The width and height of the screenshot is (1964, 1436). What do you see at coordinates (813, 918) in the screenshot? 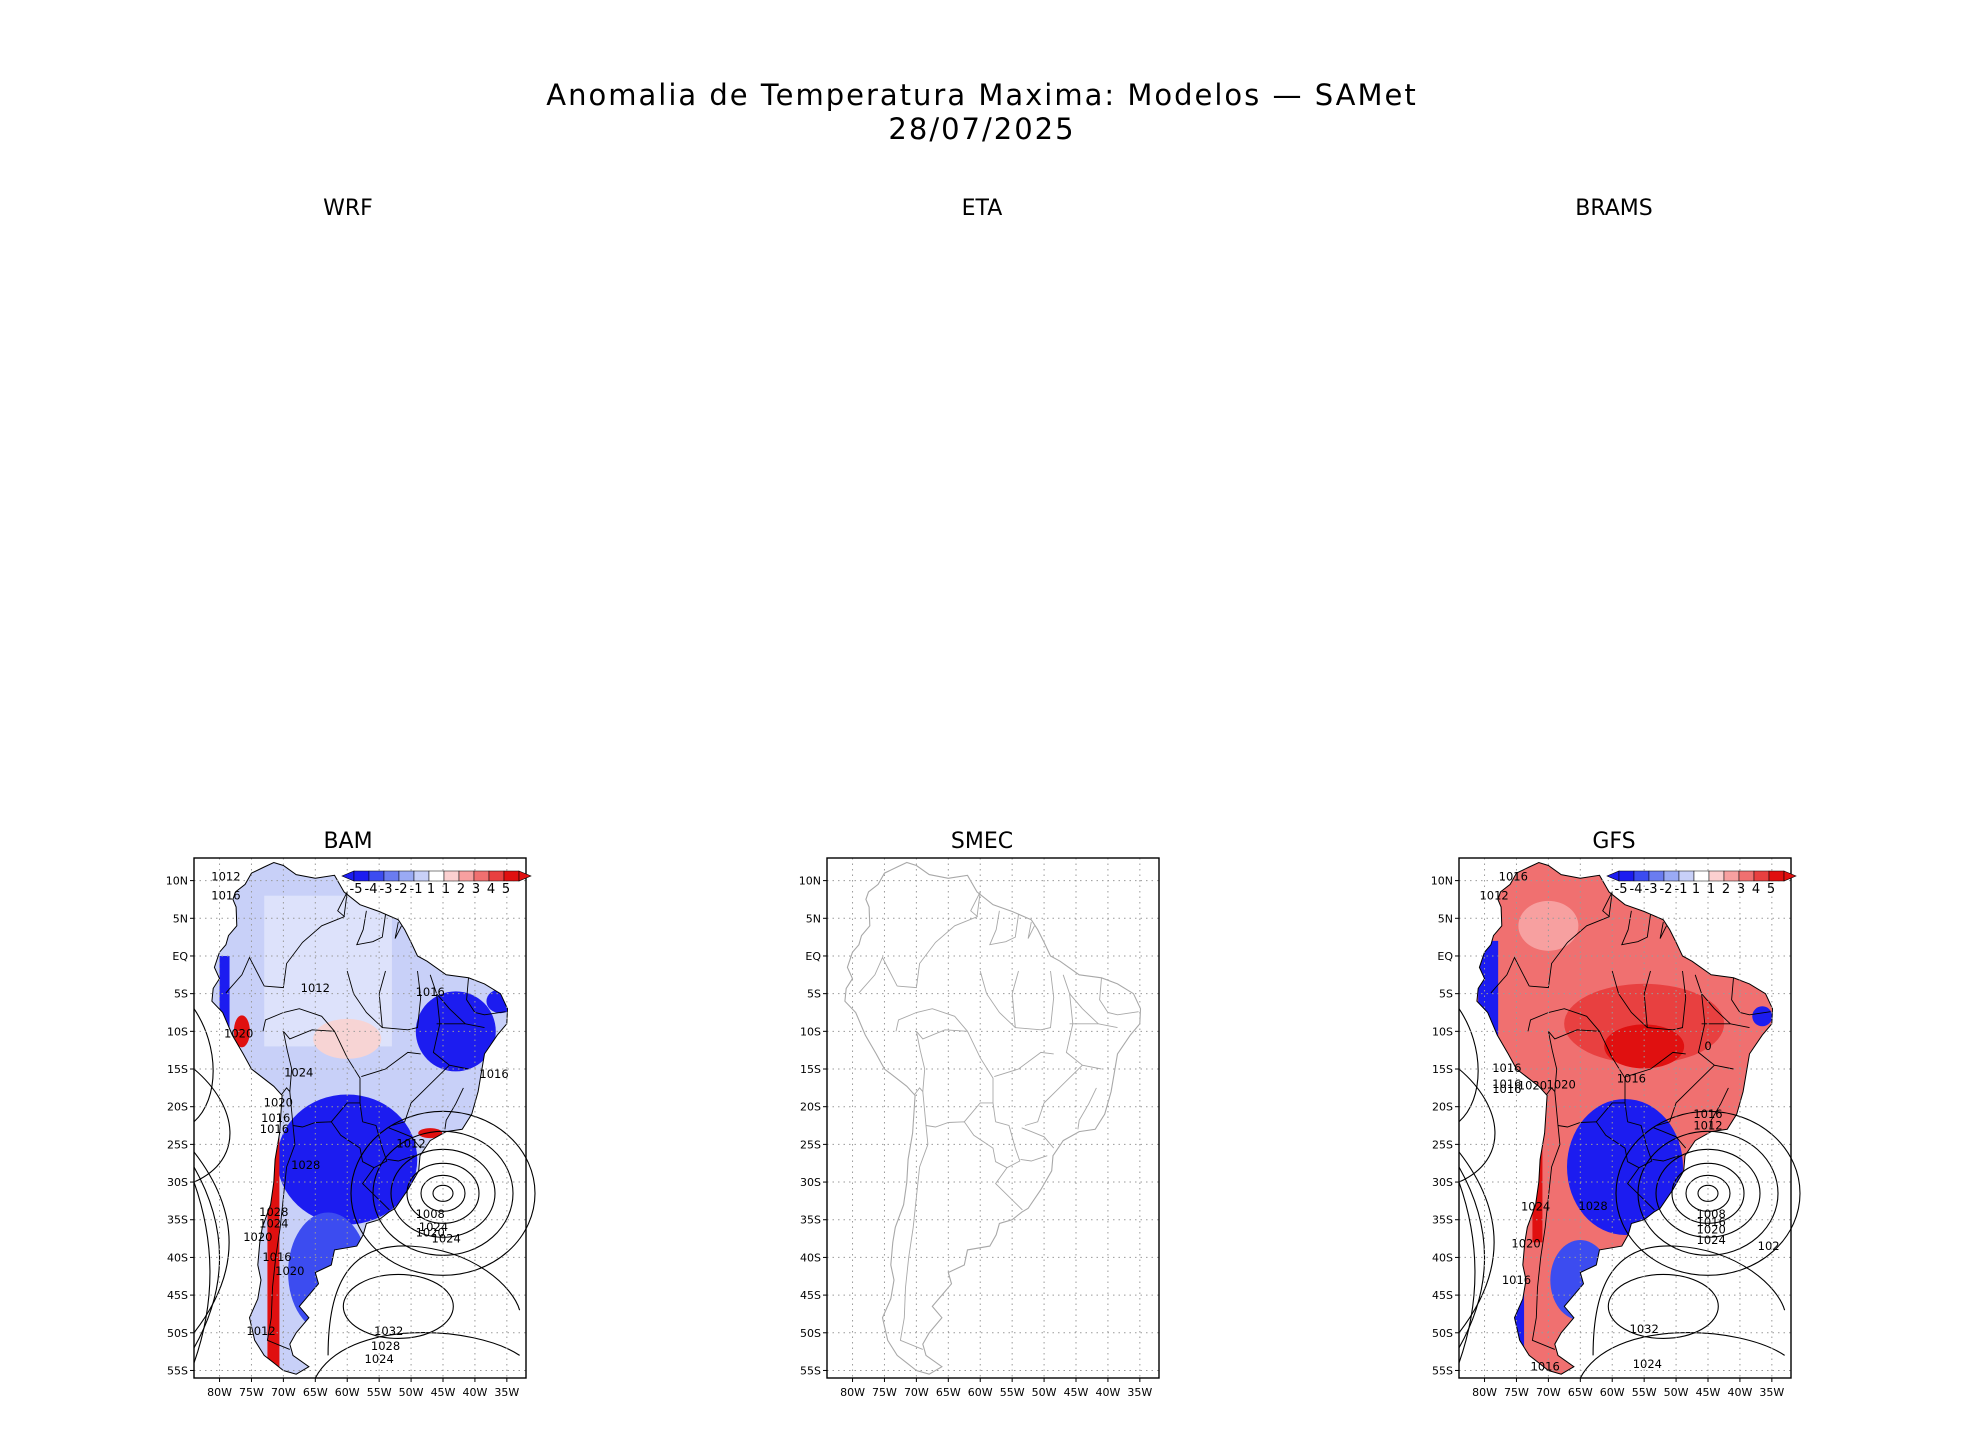
I see `smec-lat-label: 5N` at bounding box center [813, 918].